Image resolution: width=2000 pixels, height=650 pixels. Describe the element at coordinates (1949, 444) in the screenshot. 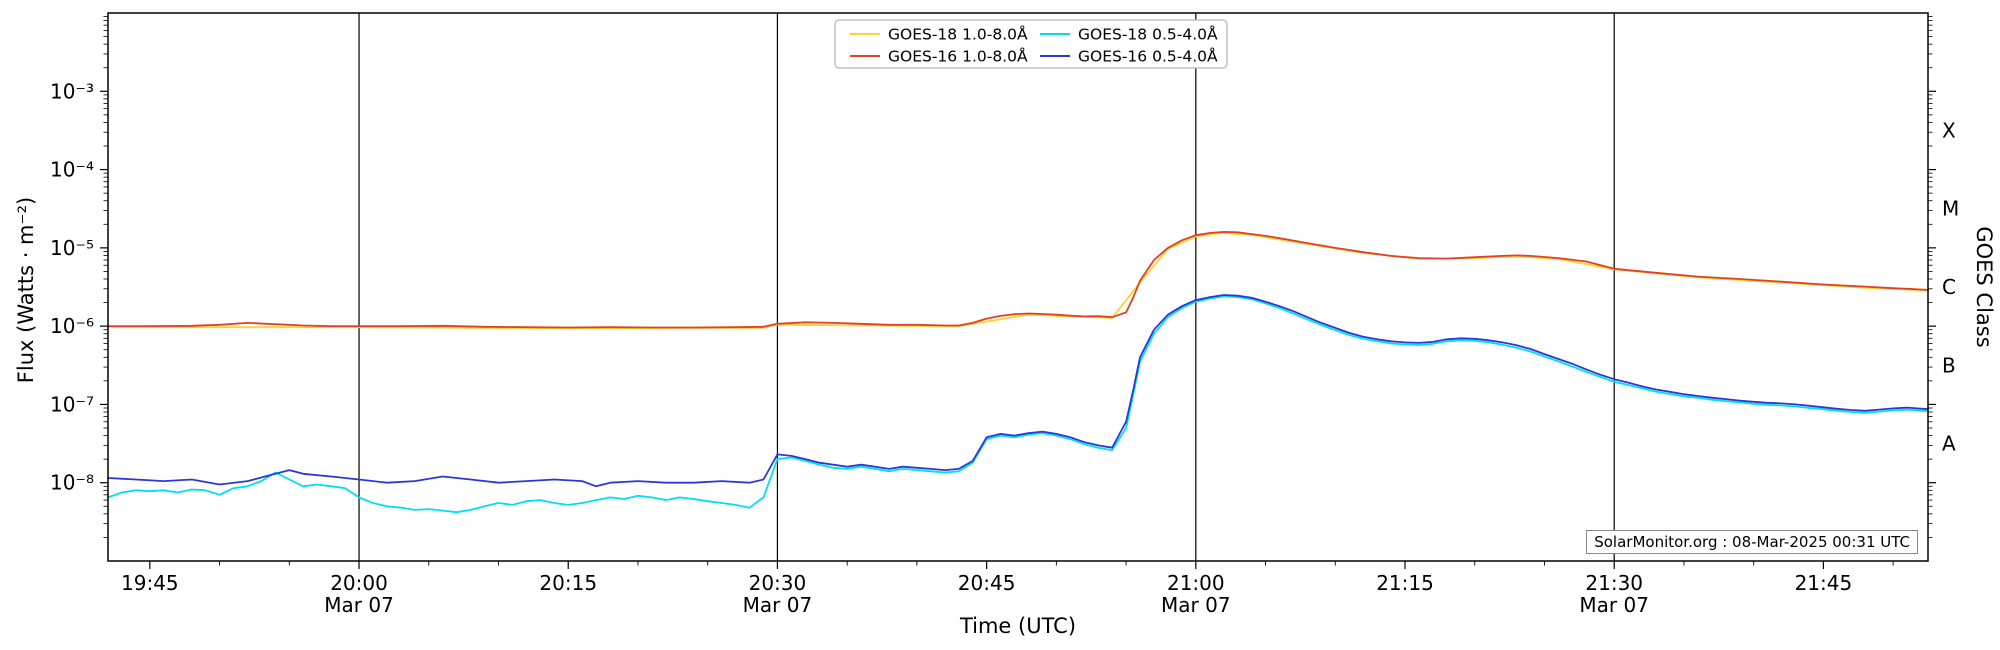

I see `goes-class-letter-a: A` at that location.